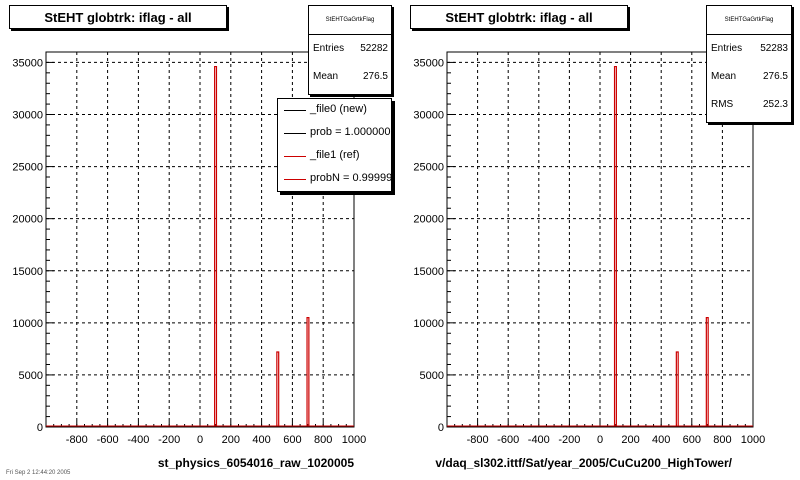 This screenshot has width=800, height=480. I want to click on legend-entry: probN = 0.999999, so click(334, 179).